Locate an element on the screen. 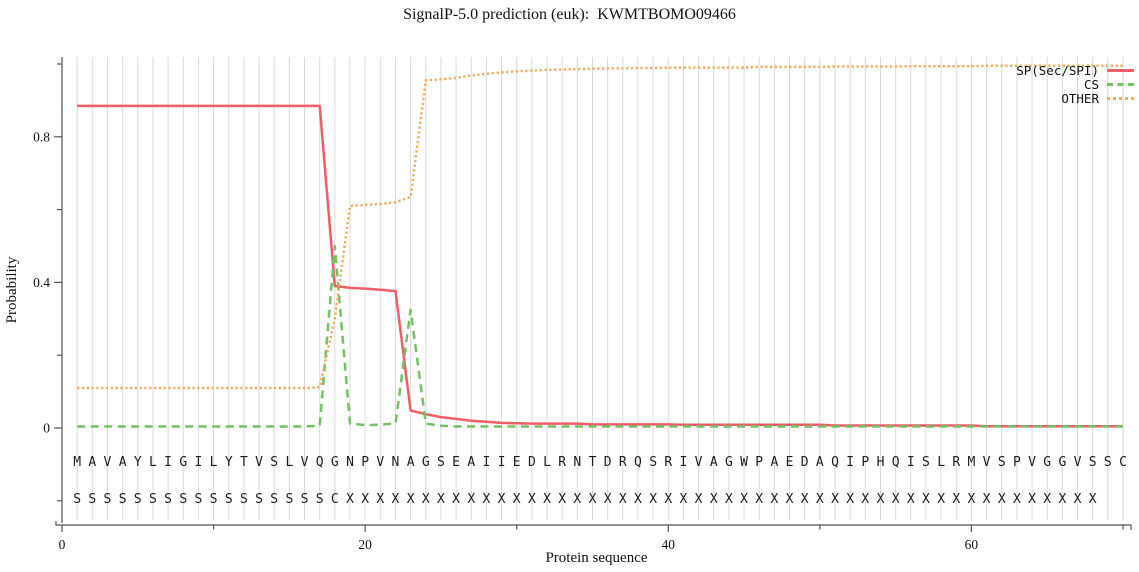  y-tick-label: 0.4 is located at coordinates (41, 282).